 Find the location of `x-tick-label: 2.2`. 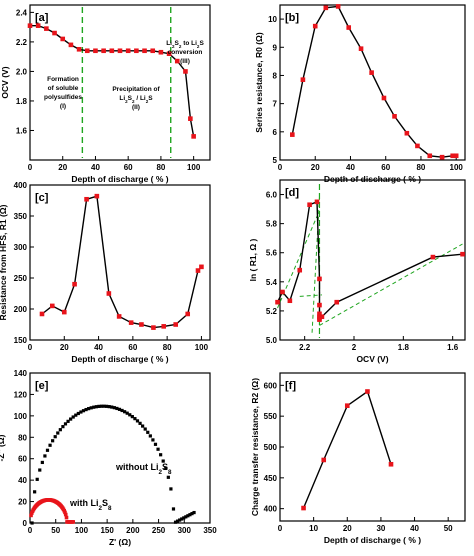

x-tick-label: 2.2 is located at coordinates (305, 347).